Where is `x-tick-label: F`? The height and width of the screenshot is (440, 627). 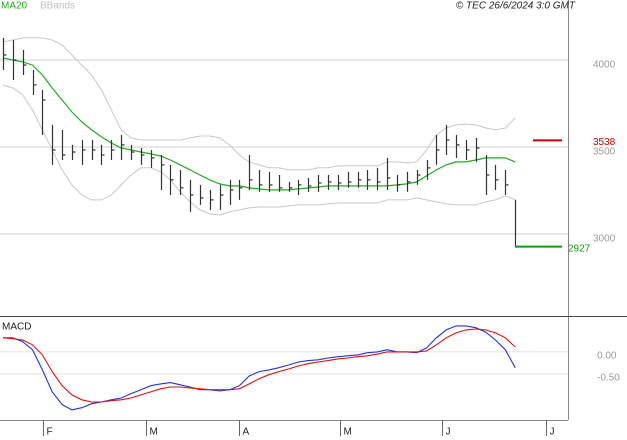 x-tick-label: F is located at coordinates (50, 432).